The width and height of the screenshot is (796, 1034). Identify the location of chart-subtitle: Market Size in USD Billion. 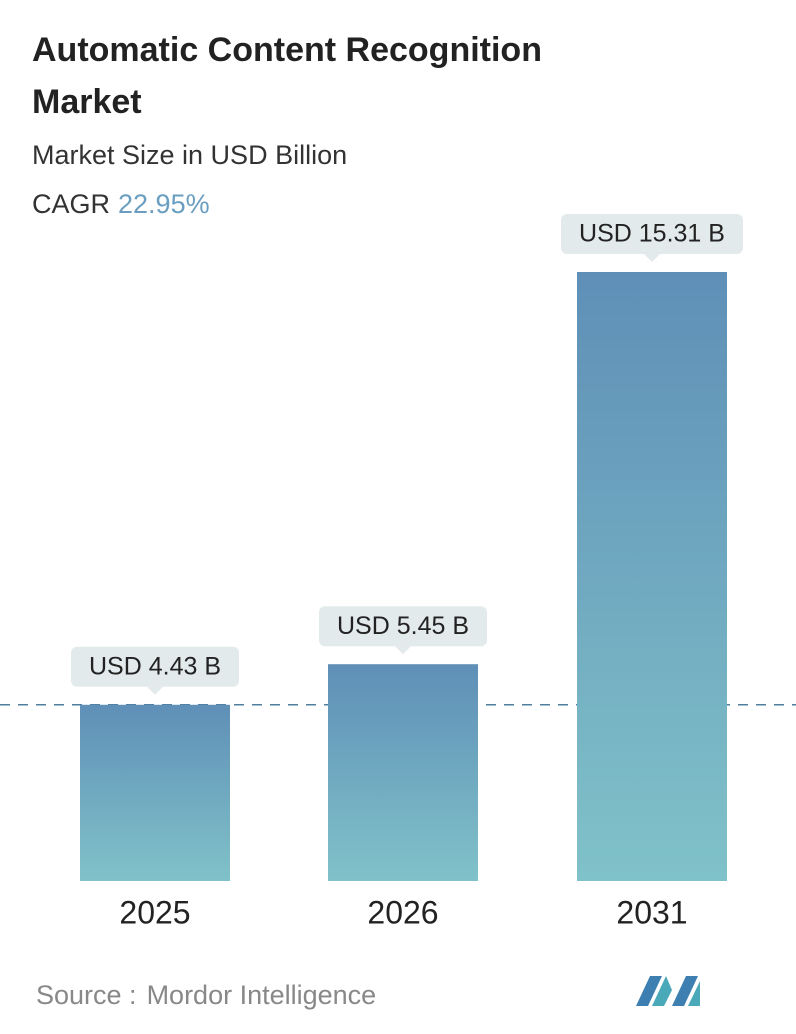
(190, 155).